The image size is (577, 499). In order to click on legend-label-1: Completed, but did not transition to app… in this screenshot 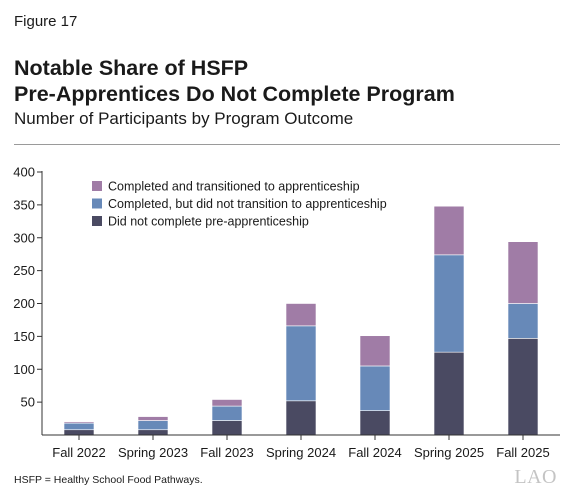, I will do `click(247, 204)`.